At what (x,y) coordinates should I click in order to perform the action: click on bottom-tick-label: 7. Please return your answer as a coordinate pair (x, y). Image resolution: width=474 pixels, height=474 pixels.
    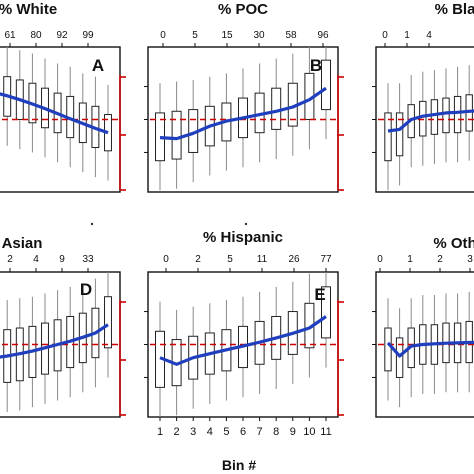
    Looking at the image, I should click on (260, 432).